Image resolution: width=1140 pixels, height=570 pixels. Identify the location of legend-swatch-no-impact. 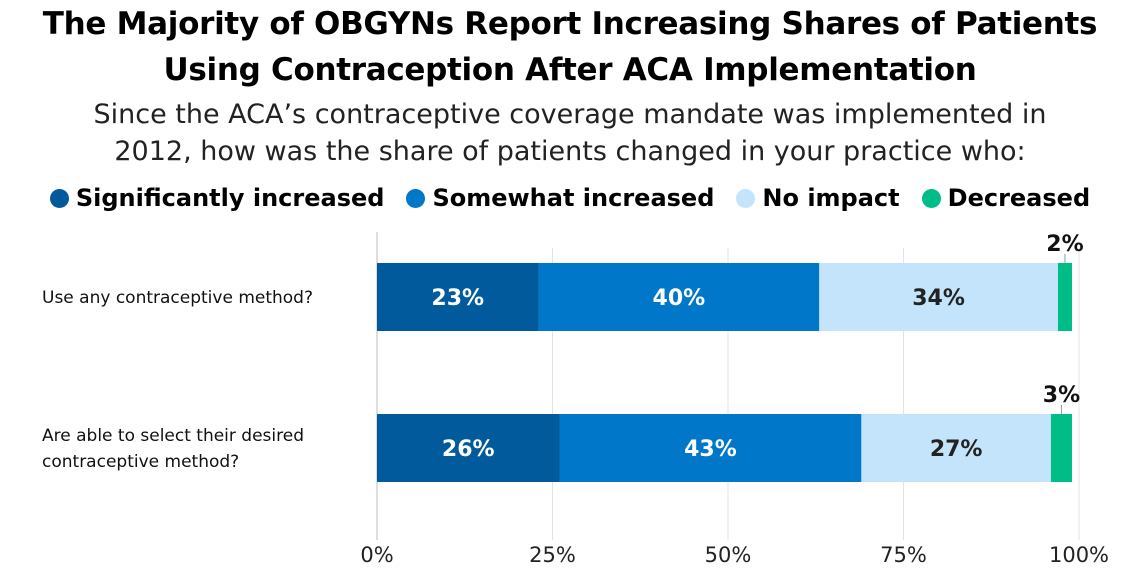
(746, 198).